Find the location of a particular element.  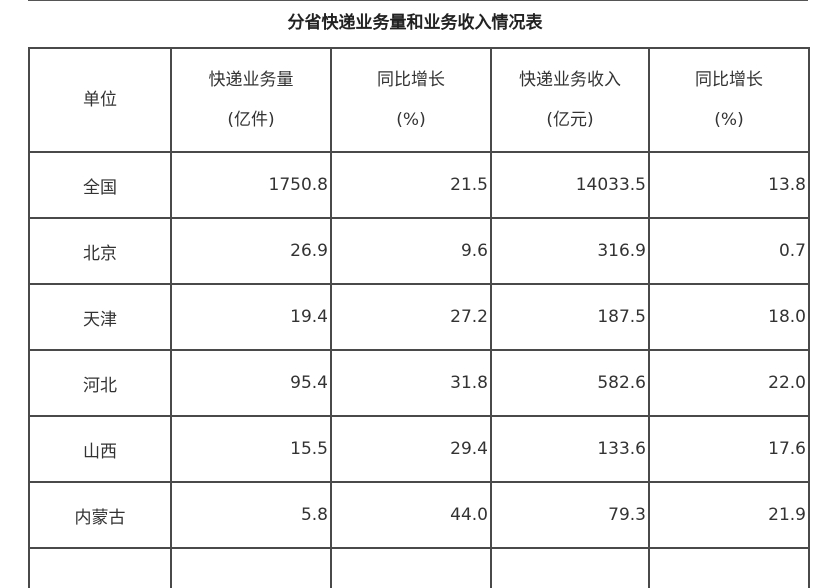

value-cell: 26.9 is located at coordinates (251, 251).